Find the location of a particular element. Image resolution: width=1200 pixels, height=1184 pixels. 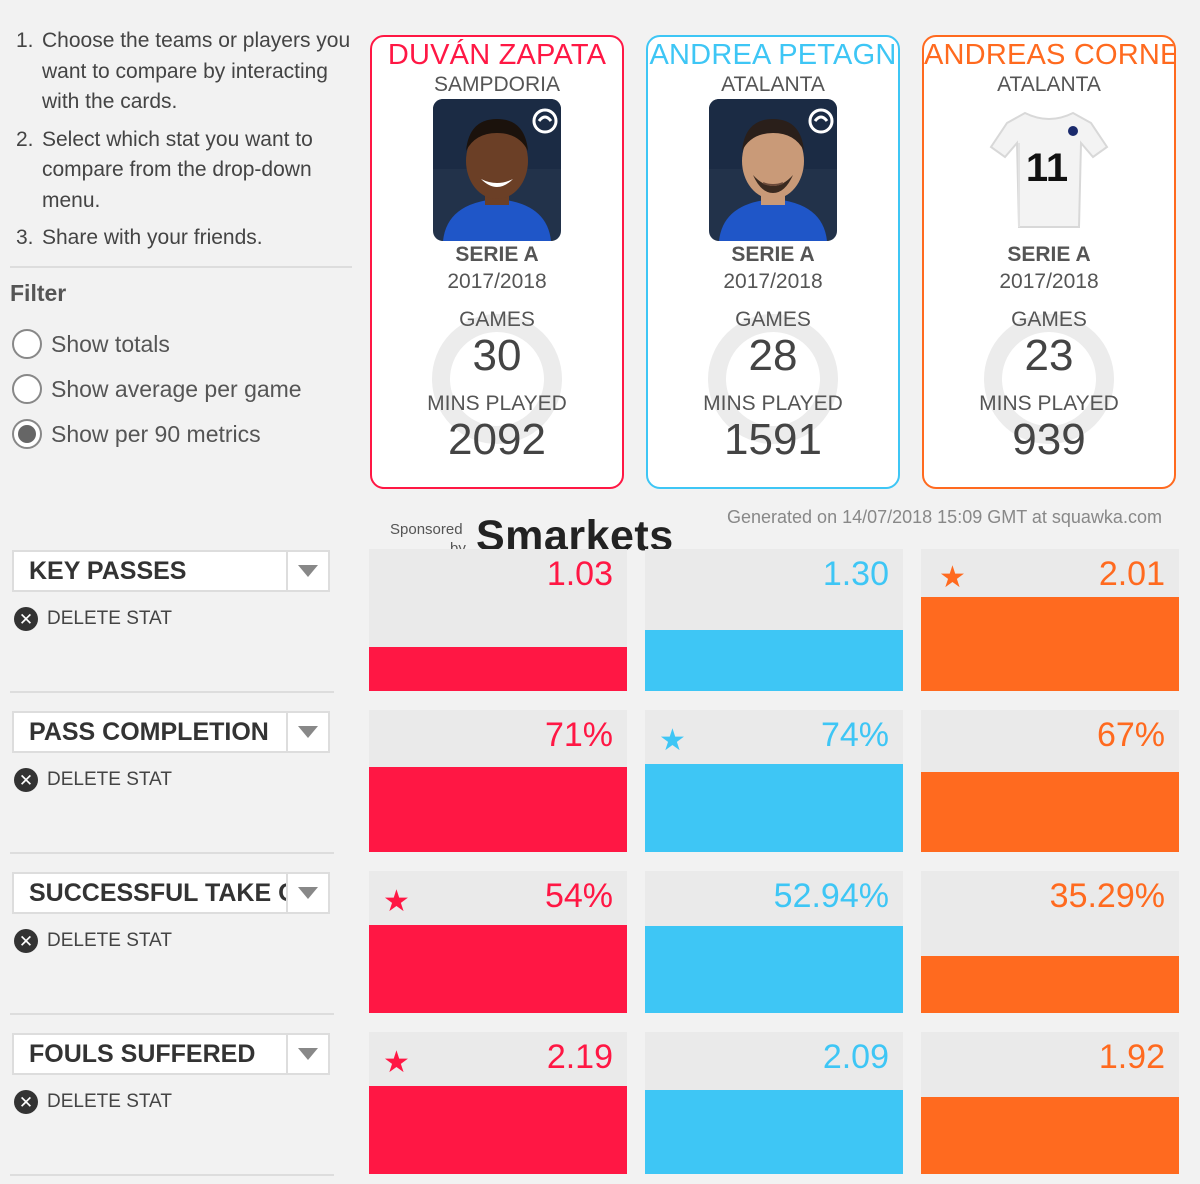

stat-dropdown: FOULS SUFFERED is located at coordinates (171, 1054).